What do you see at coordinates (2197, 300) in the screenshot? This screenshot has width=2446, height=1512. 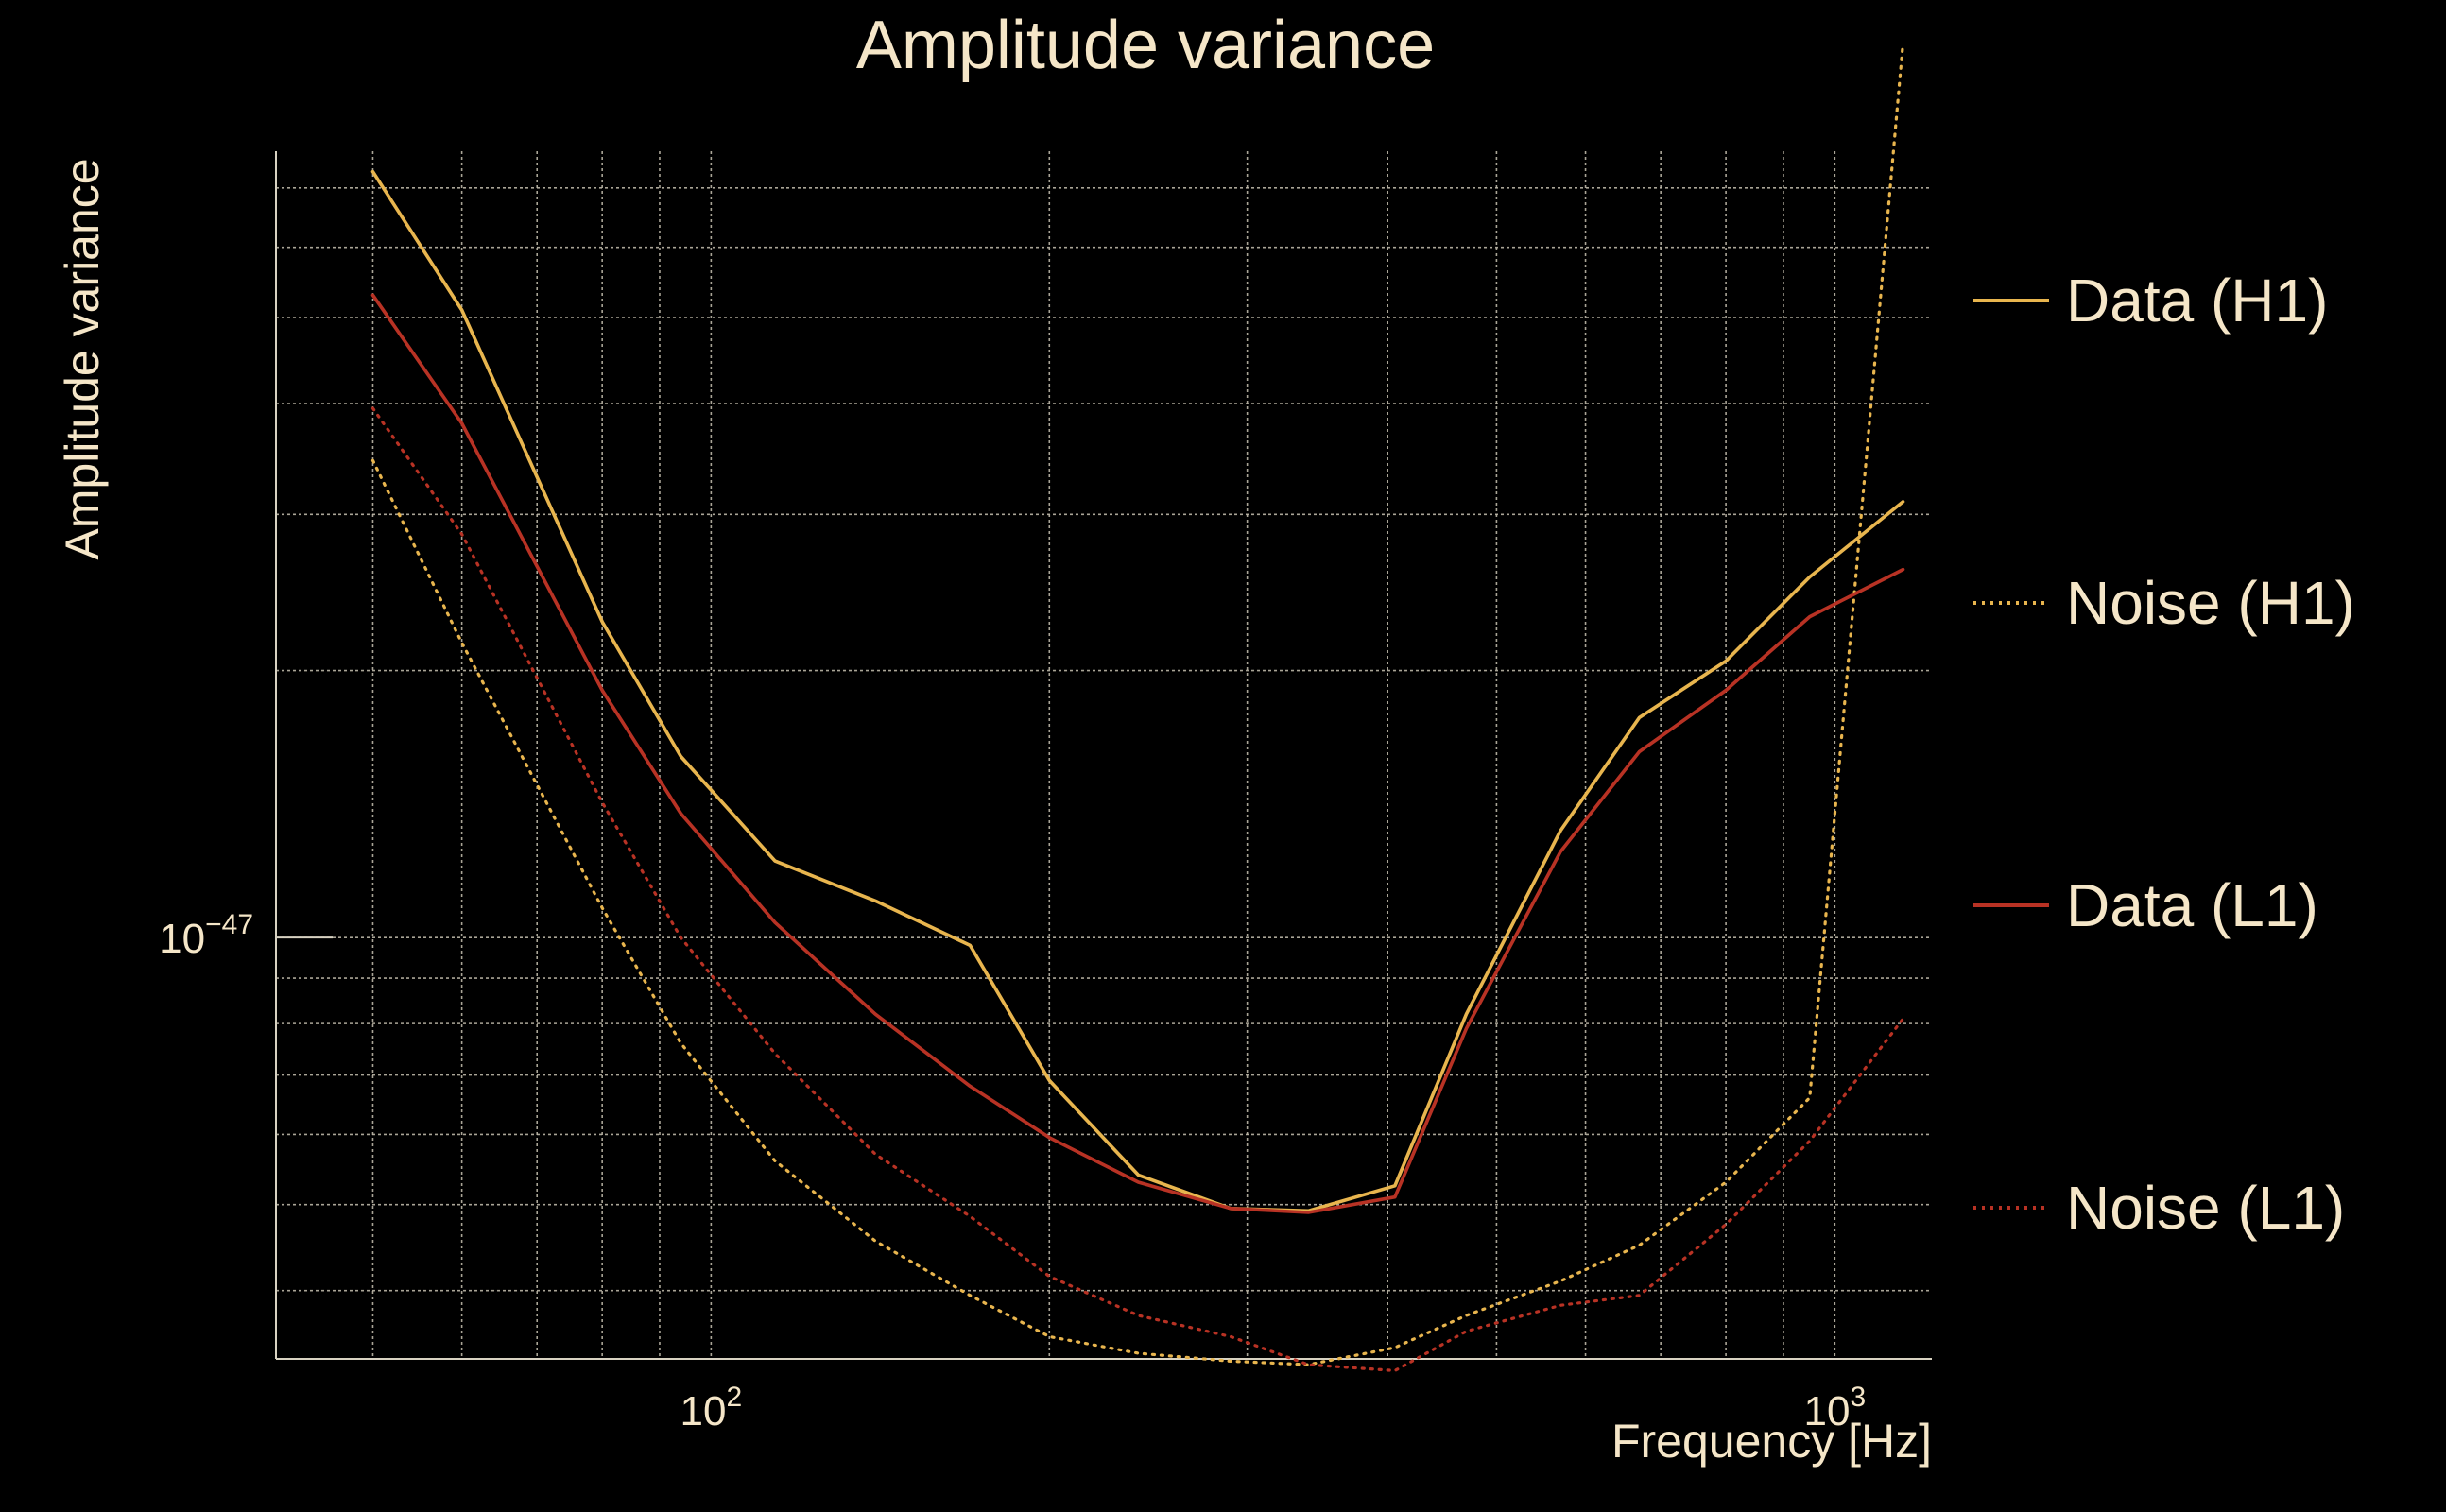 I see `legend-label-1: Data (H1)` at bounding box center [2197, 300].